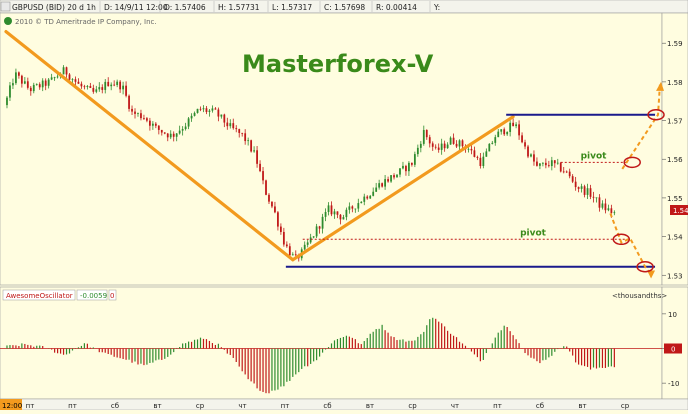  I want to click on header-open: O: 1.57406, so click(185, 7).